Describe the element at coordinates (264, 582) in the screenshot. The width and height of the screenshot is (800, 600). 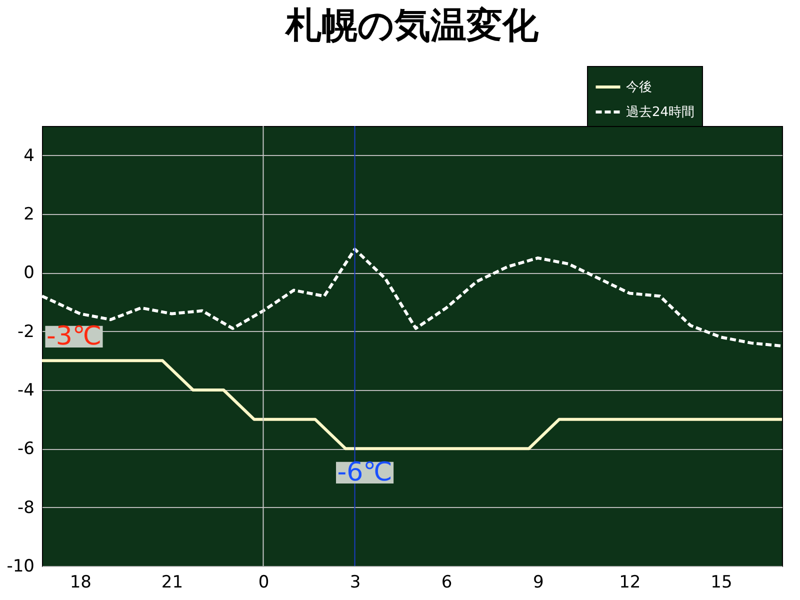
I see `x-tick-label: 0` at that location.